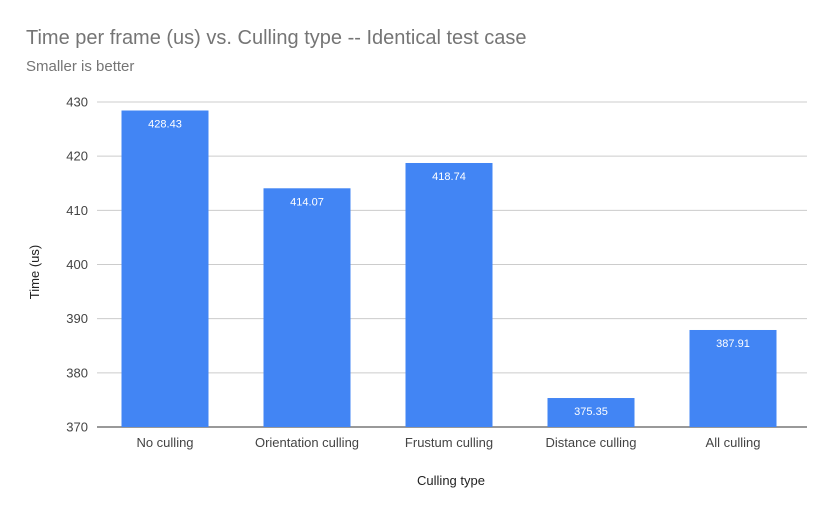 The width and height of the screenshot is (833, 515). I want to click on data-label: 375.35, so click(591, 412).